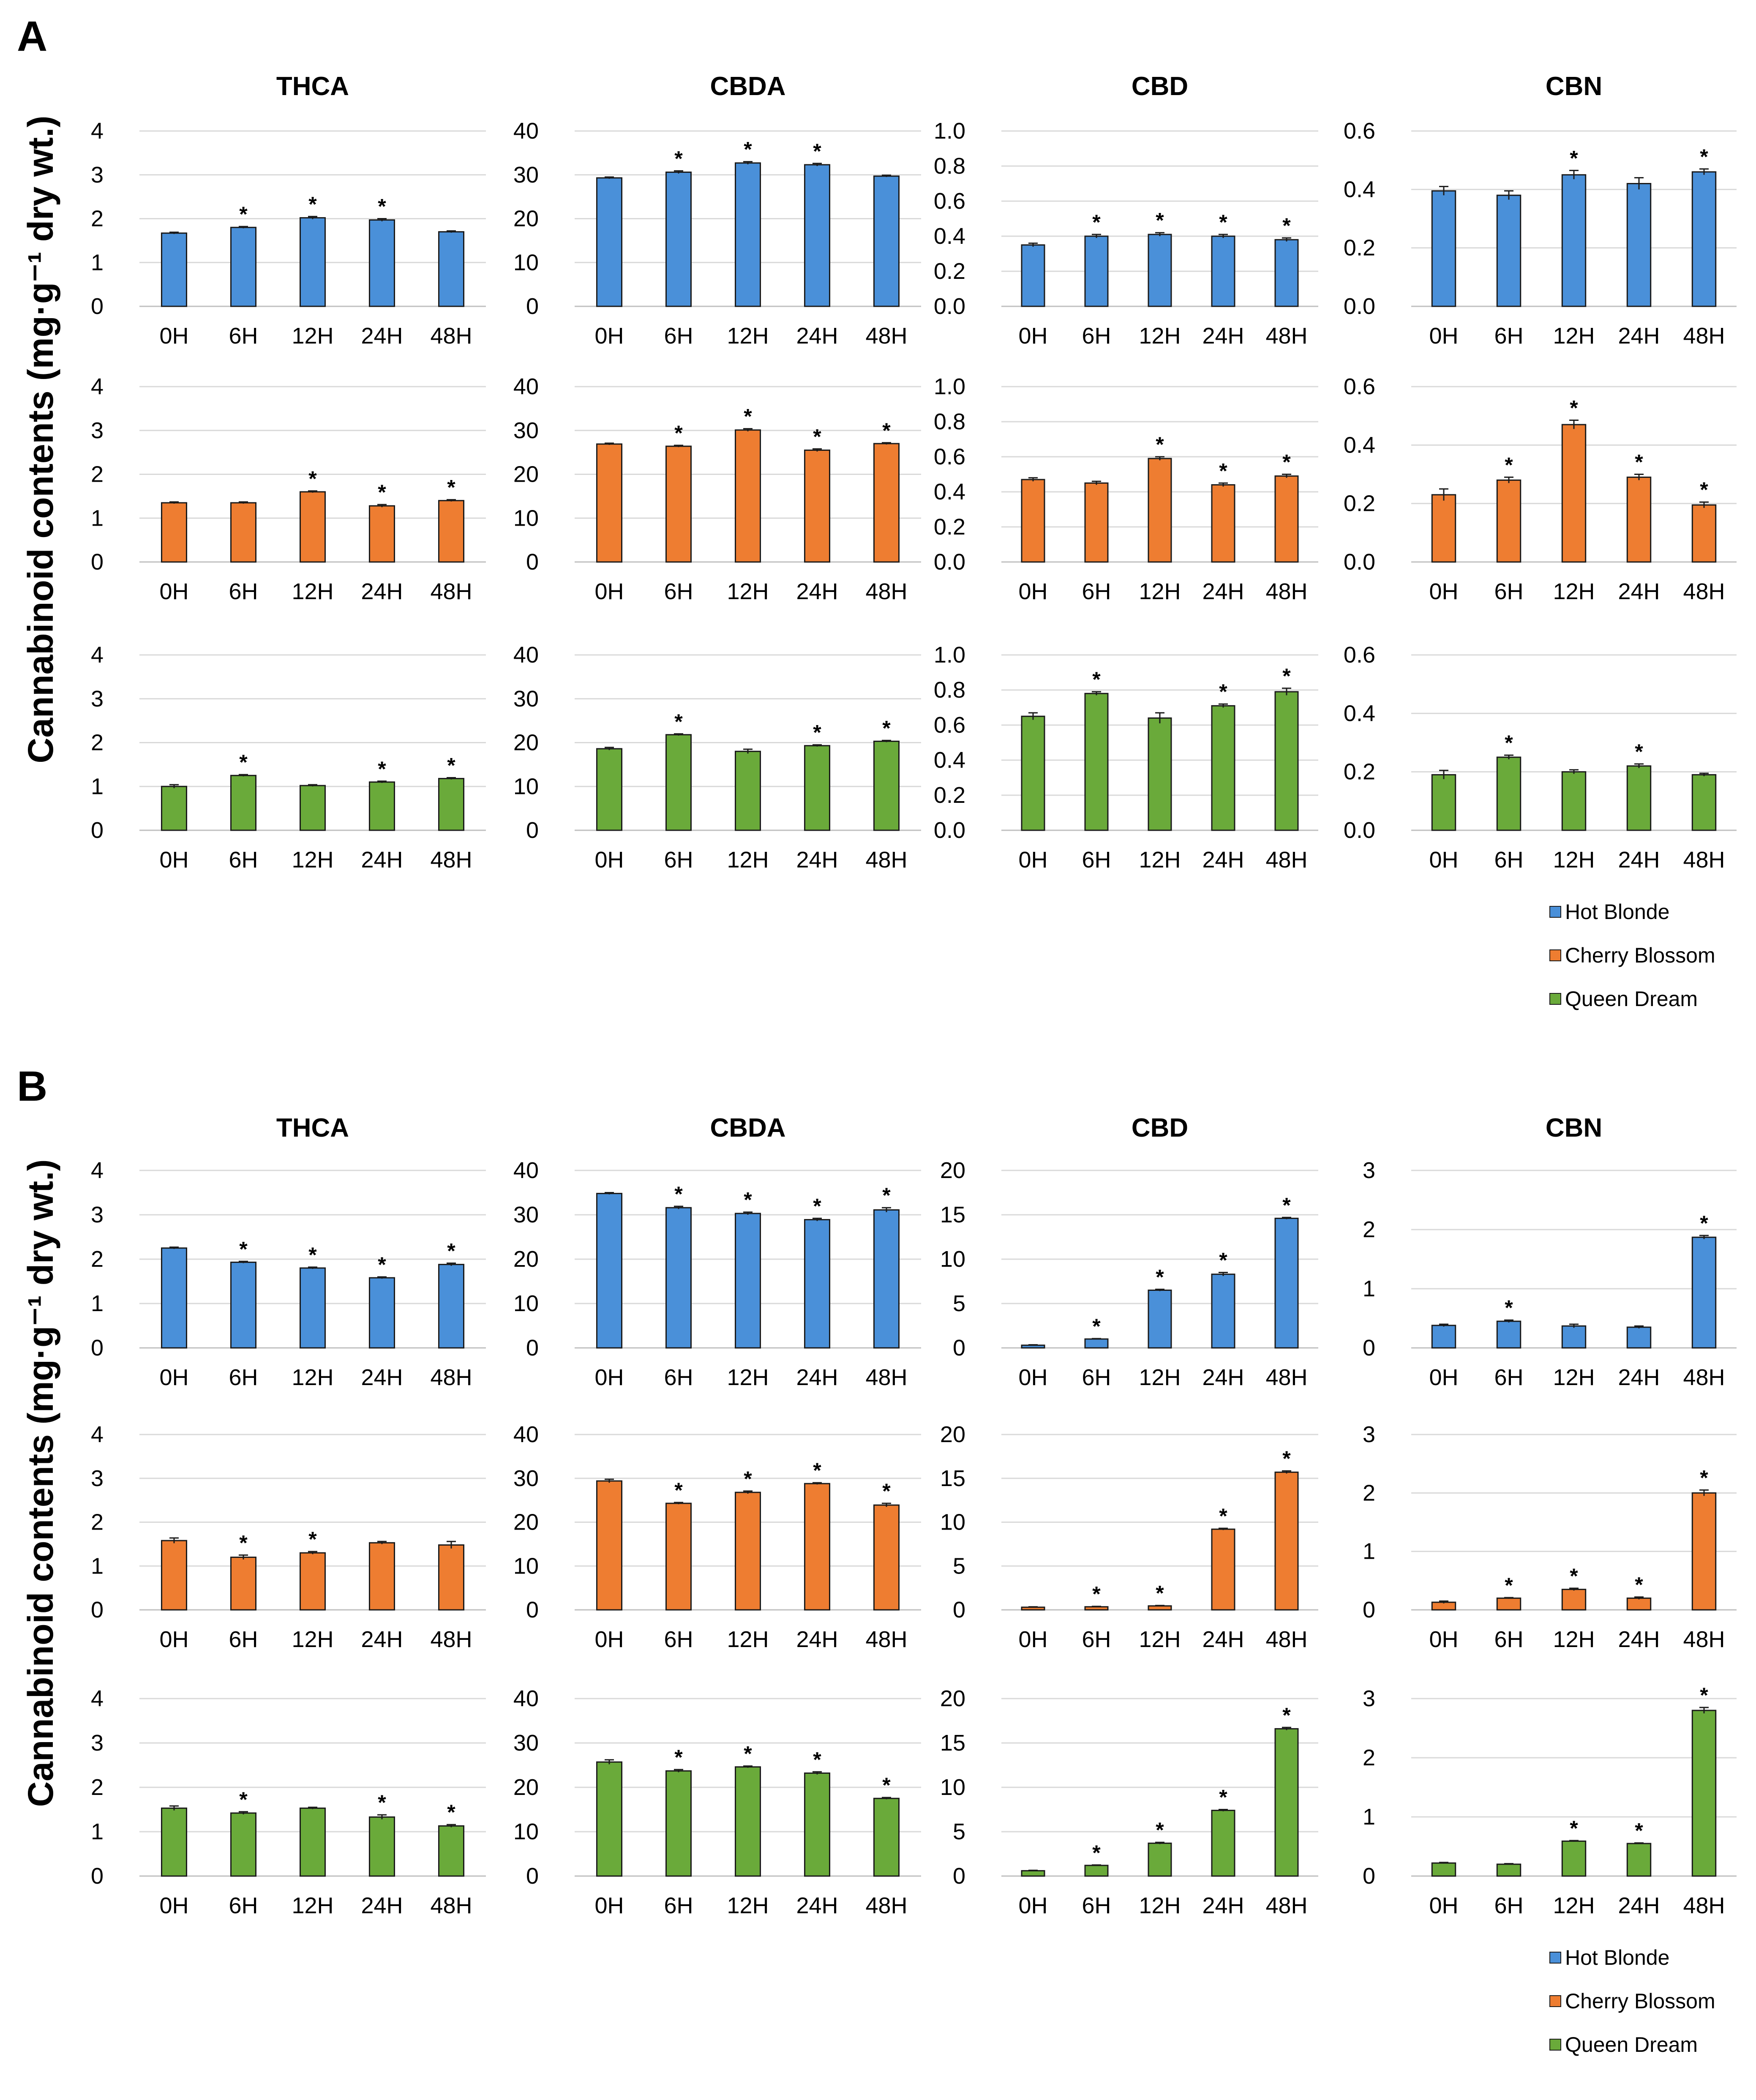 The height and width of the screenshot is (2100, 1756). I want to click on chart-a-thca-cherry-blossom: 0 1 2 3 4 0H 6H * 12H * 24H * 48H, so click(288, 489).